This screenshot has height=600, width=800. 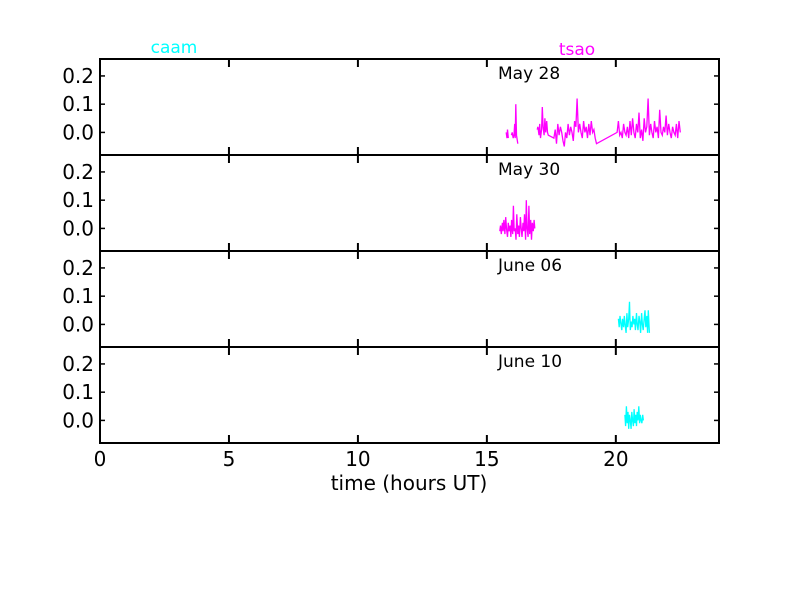 What do you see at coordinates (229, 459) in the screenshot?
I see `x-tick-label: 5` at bounding box center [229, 459].